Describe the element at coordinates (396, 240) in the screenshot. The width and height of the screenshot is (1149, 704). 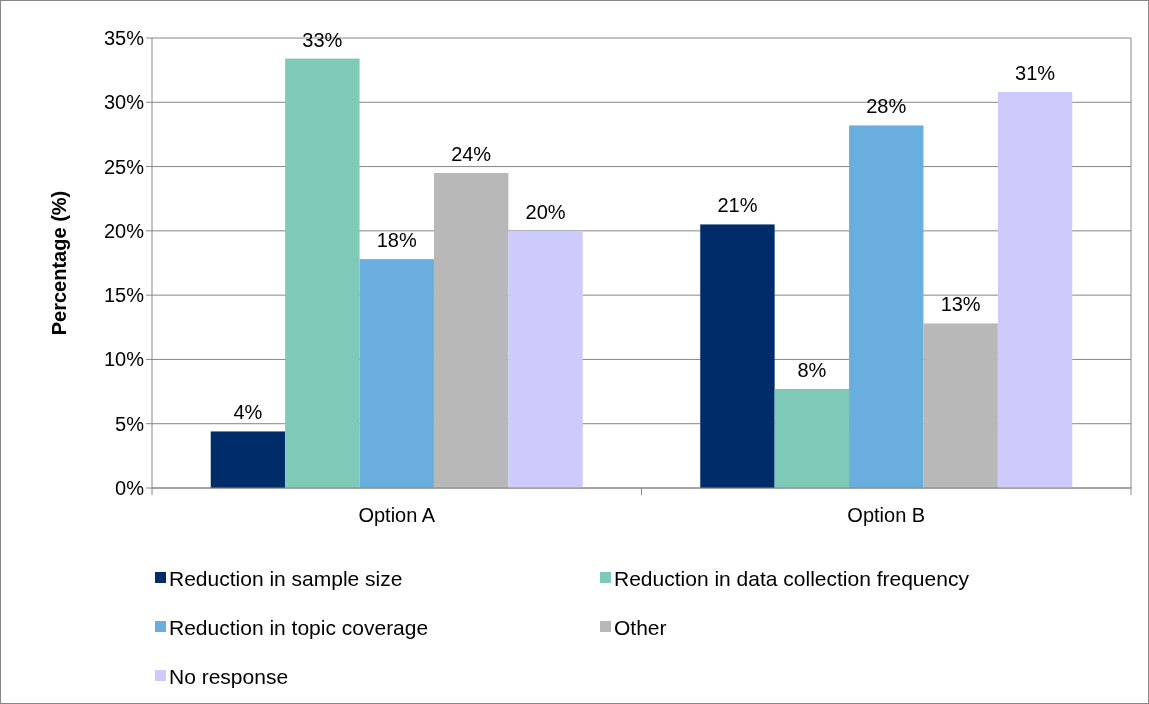
I see `data-label: 18%` at that location.